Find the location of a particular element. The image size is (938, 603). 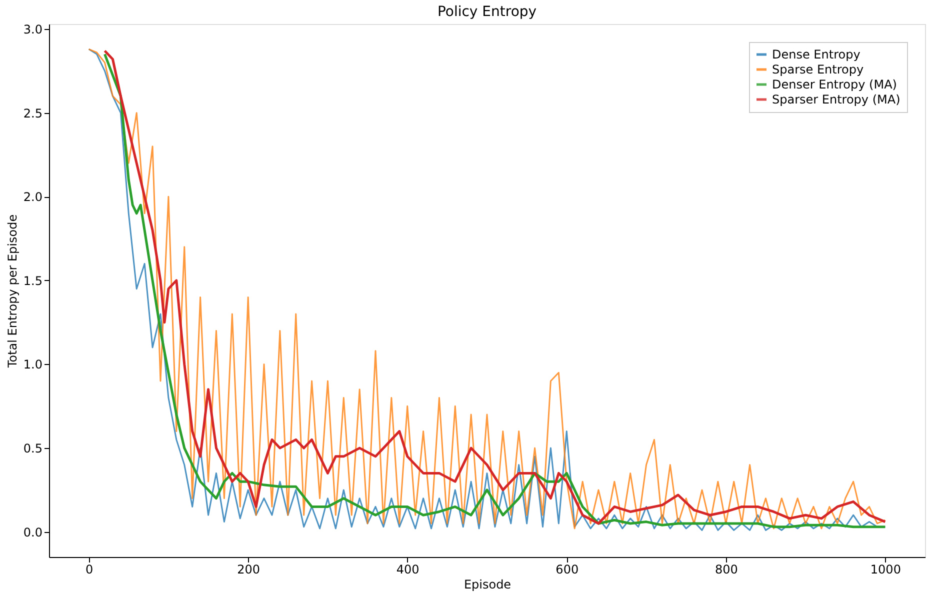

x-tick-label: 200 is located at coordinates (248, 569).